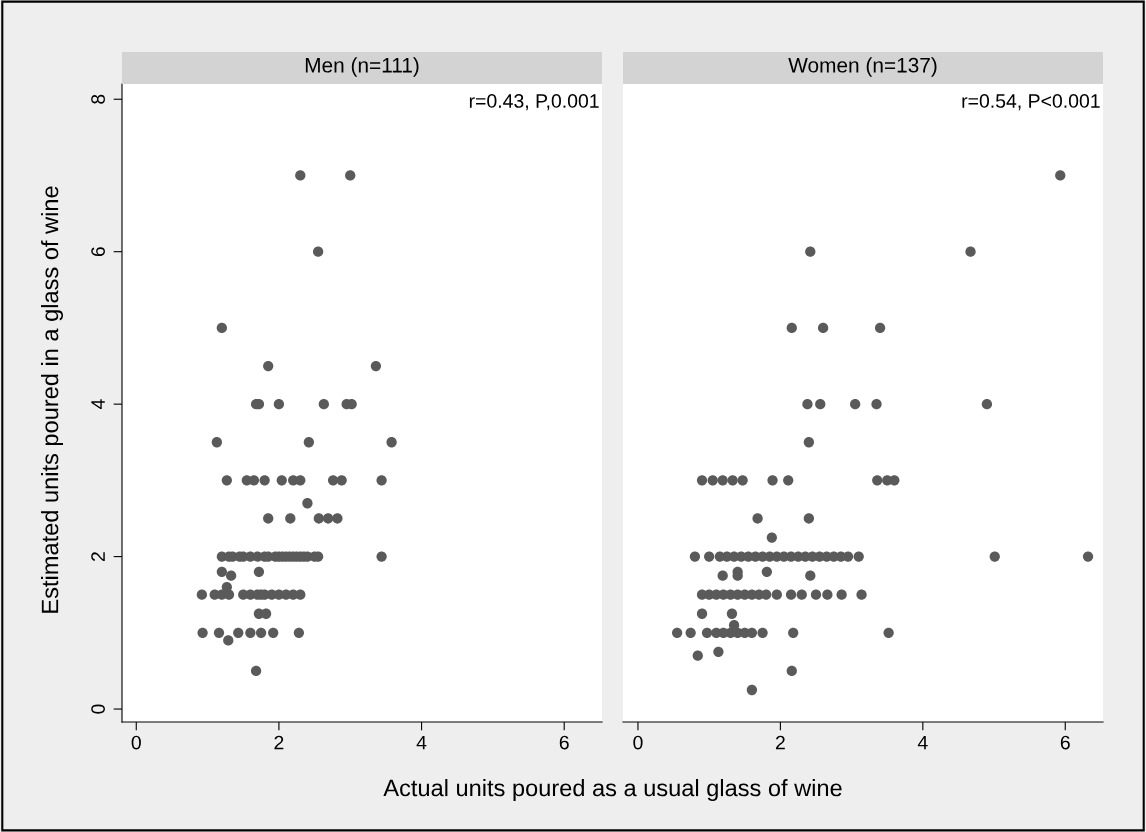  What do you see at coordinates (52, 399) in the screenshot?
I see `y-axis-title: Estimated units poured in a glass of wine` at bounding box center [52, 399].